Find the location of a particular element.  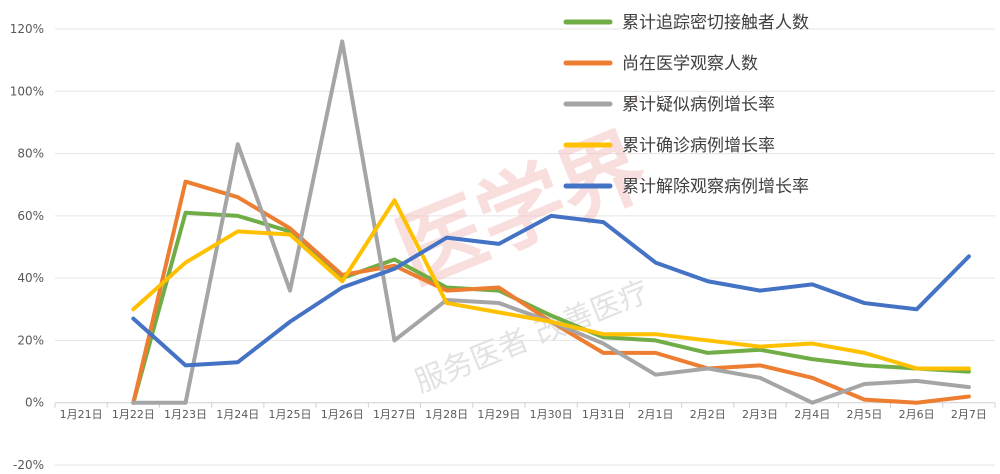

x-tick-label: 1月30日 is located at coordinates (551, 414).